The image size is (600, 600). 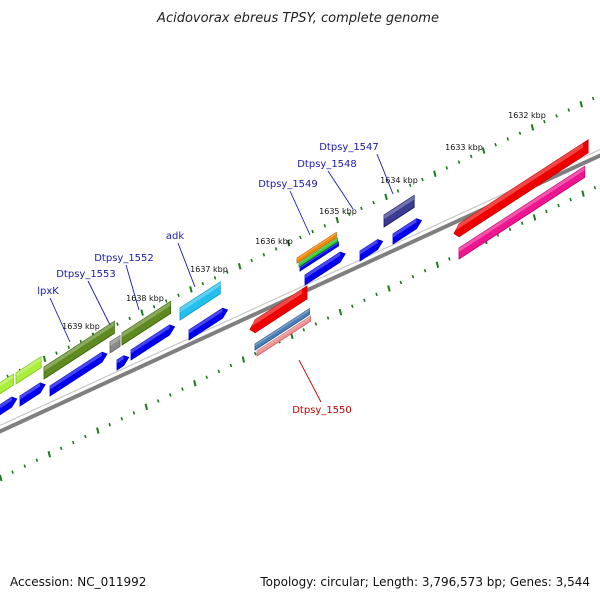 What do you see at coordinates (124, 258) in the screenshot?
I see `gene-label: Dtpsy_1552` at bounding box center [124, 258].